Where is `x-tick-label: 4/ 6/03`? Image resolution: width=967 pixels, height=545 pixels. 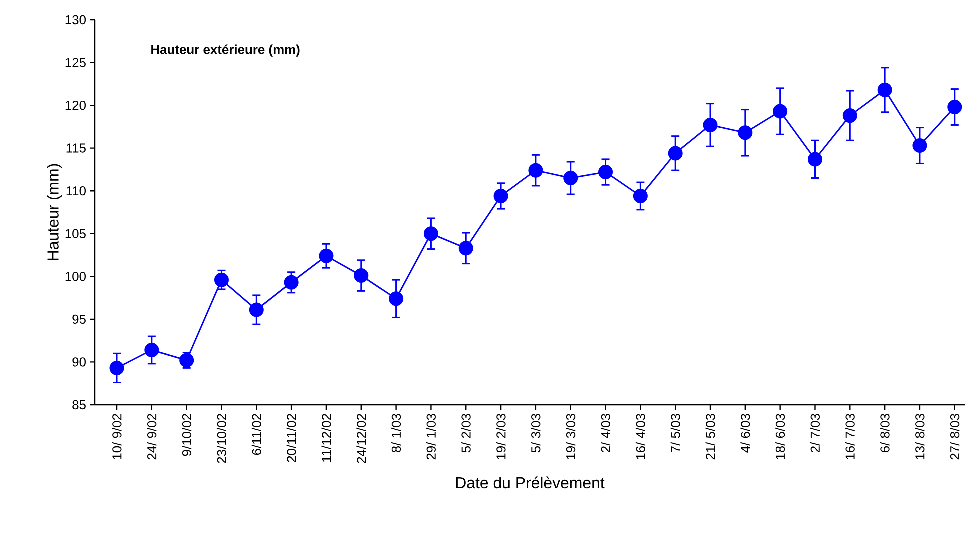
x-tick-label: 4/ 6/03 is located at coordinates (745, 433).